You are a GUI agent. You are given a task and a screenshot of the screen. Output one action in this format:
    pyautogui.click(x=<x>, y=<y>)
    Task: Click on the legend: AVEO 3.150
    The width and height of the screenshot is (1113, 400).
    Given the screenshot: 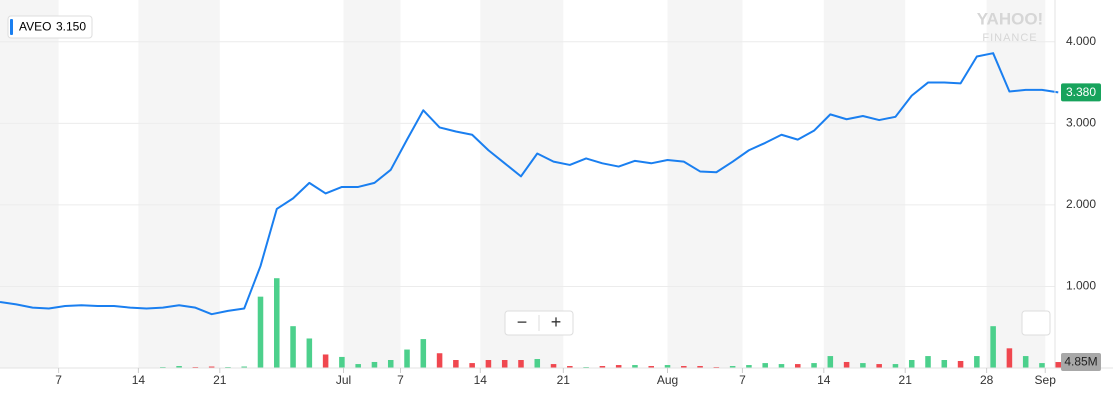 What is the action you would take?
    pyautogui.click(x=50, y=27)
    